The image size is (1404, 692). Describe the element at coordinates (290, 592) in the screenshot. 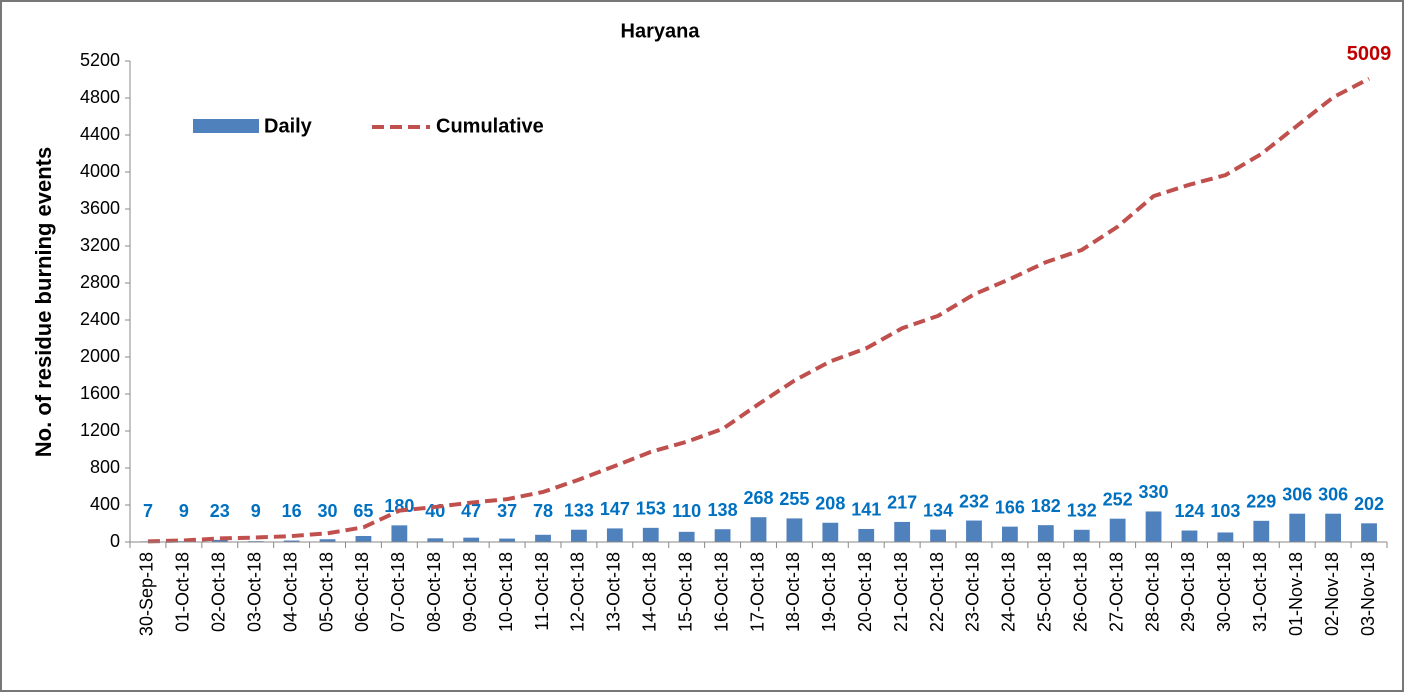

I see `x-tick-label: 04-Oct-18` at that location.